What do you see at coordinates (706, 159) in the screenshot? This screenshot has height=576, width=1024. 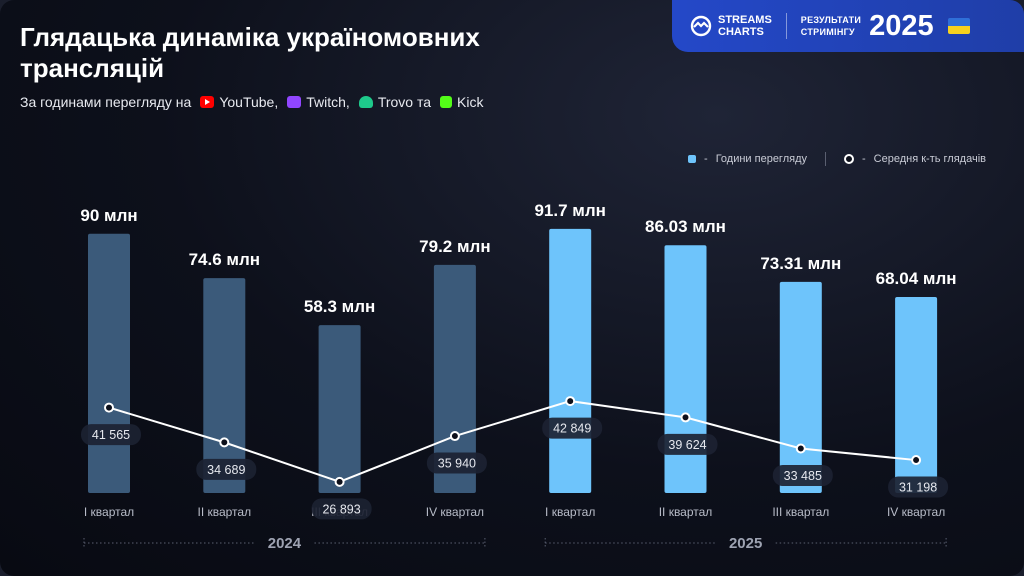 I see `legend-bar-dash: -` at bounding box center [706, 159].